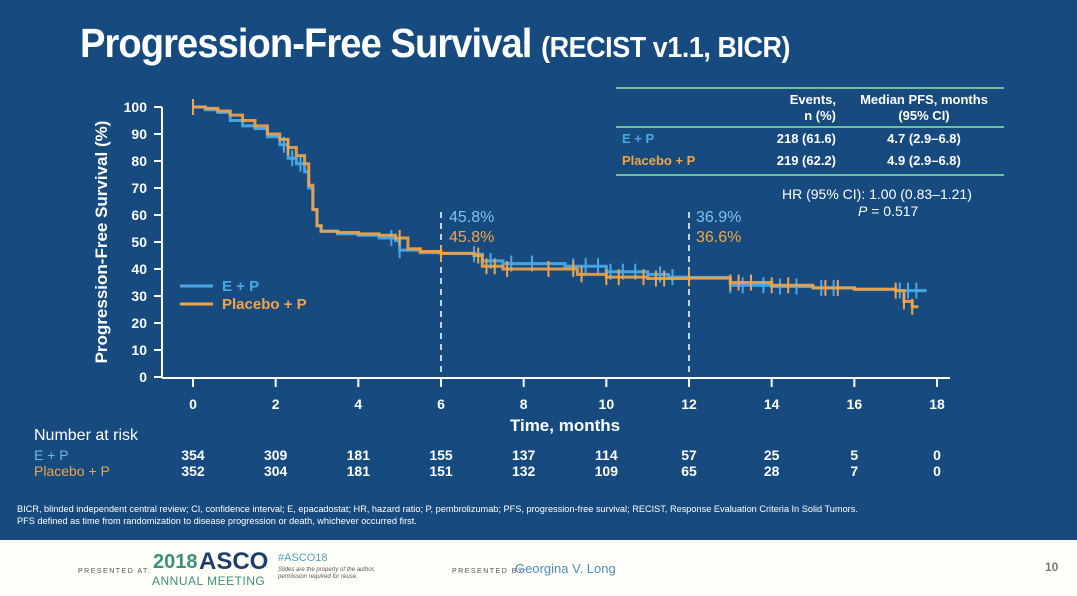 The width and height of the screenshot is (1077, 596). I want to click on risk-value-ep: 57, so click(689, 455).